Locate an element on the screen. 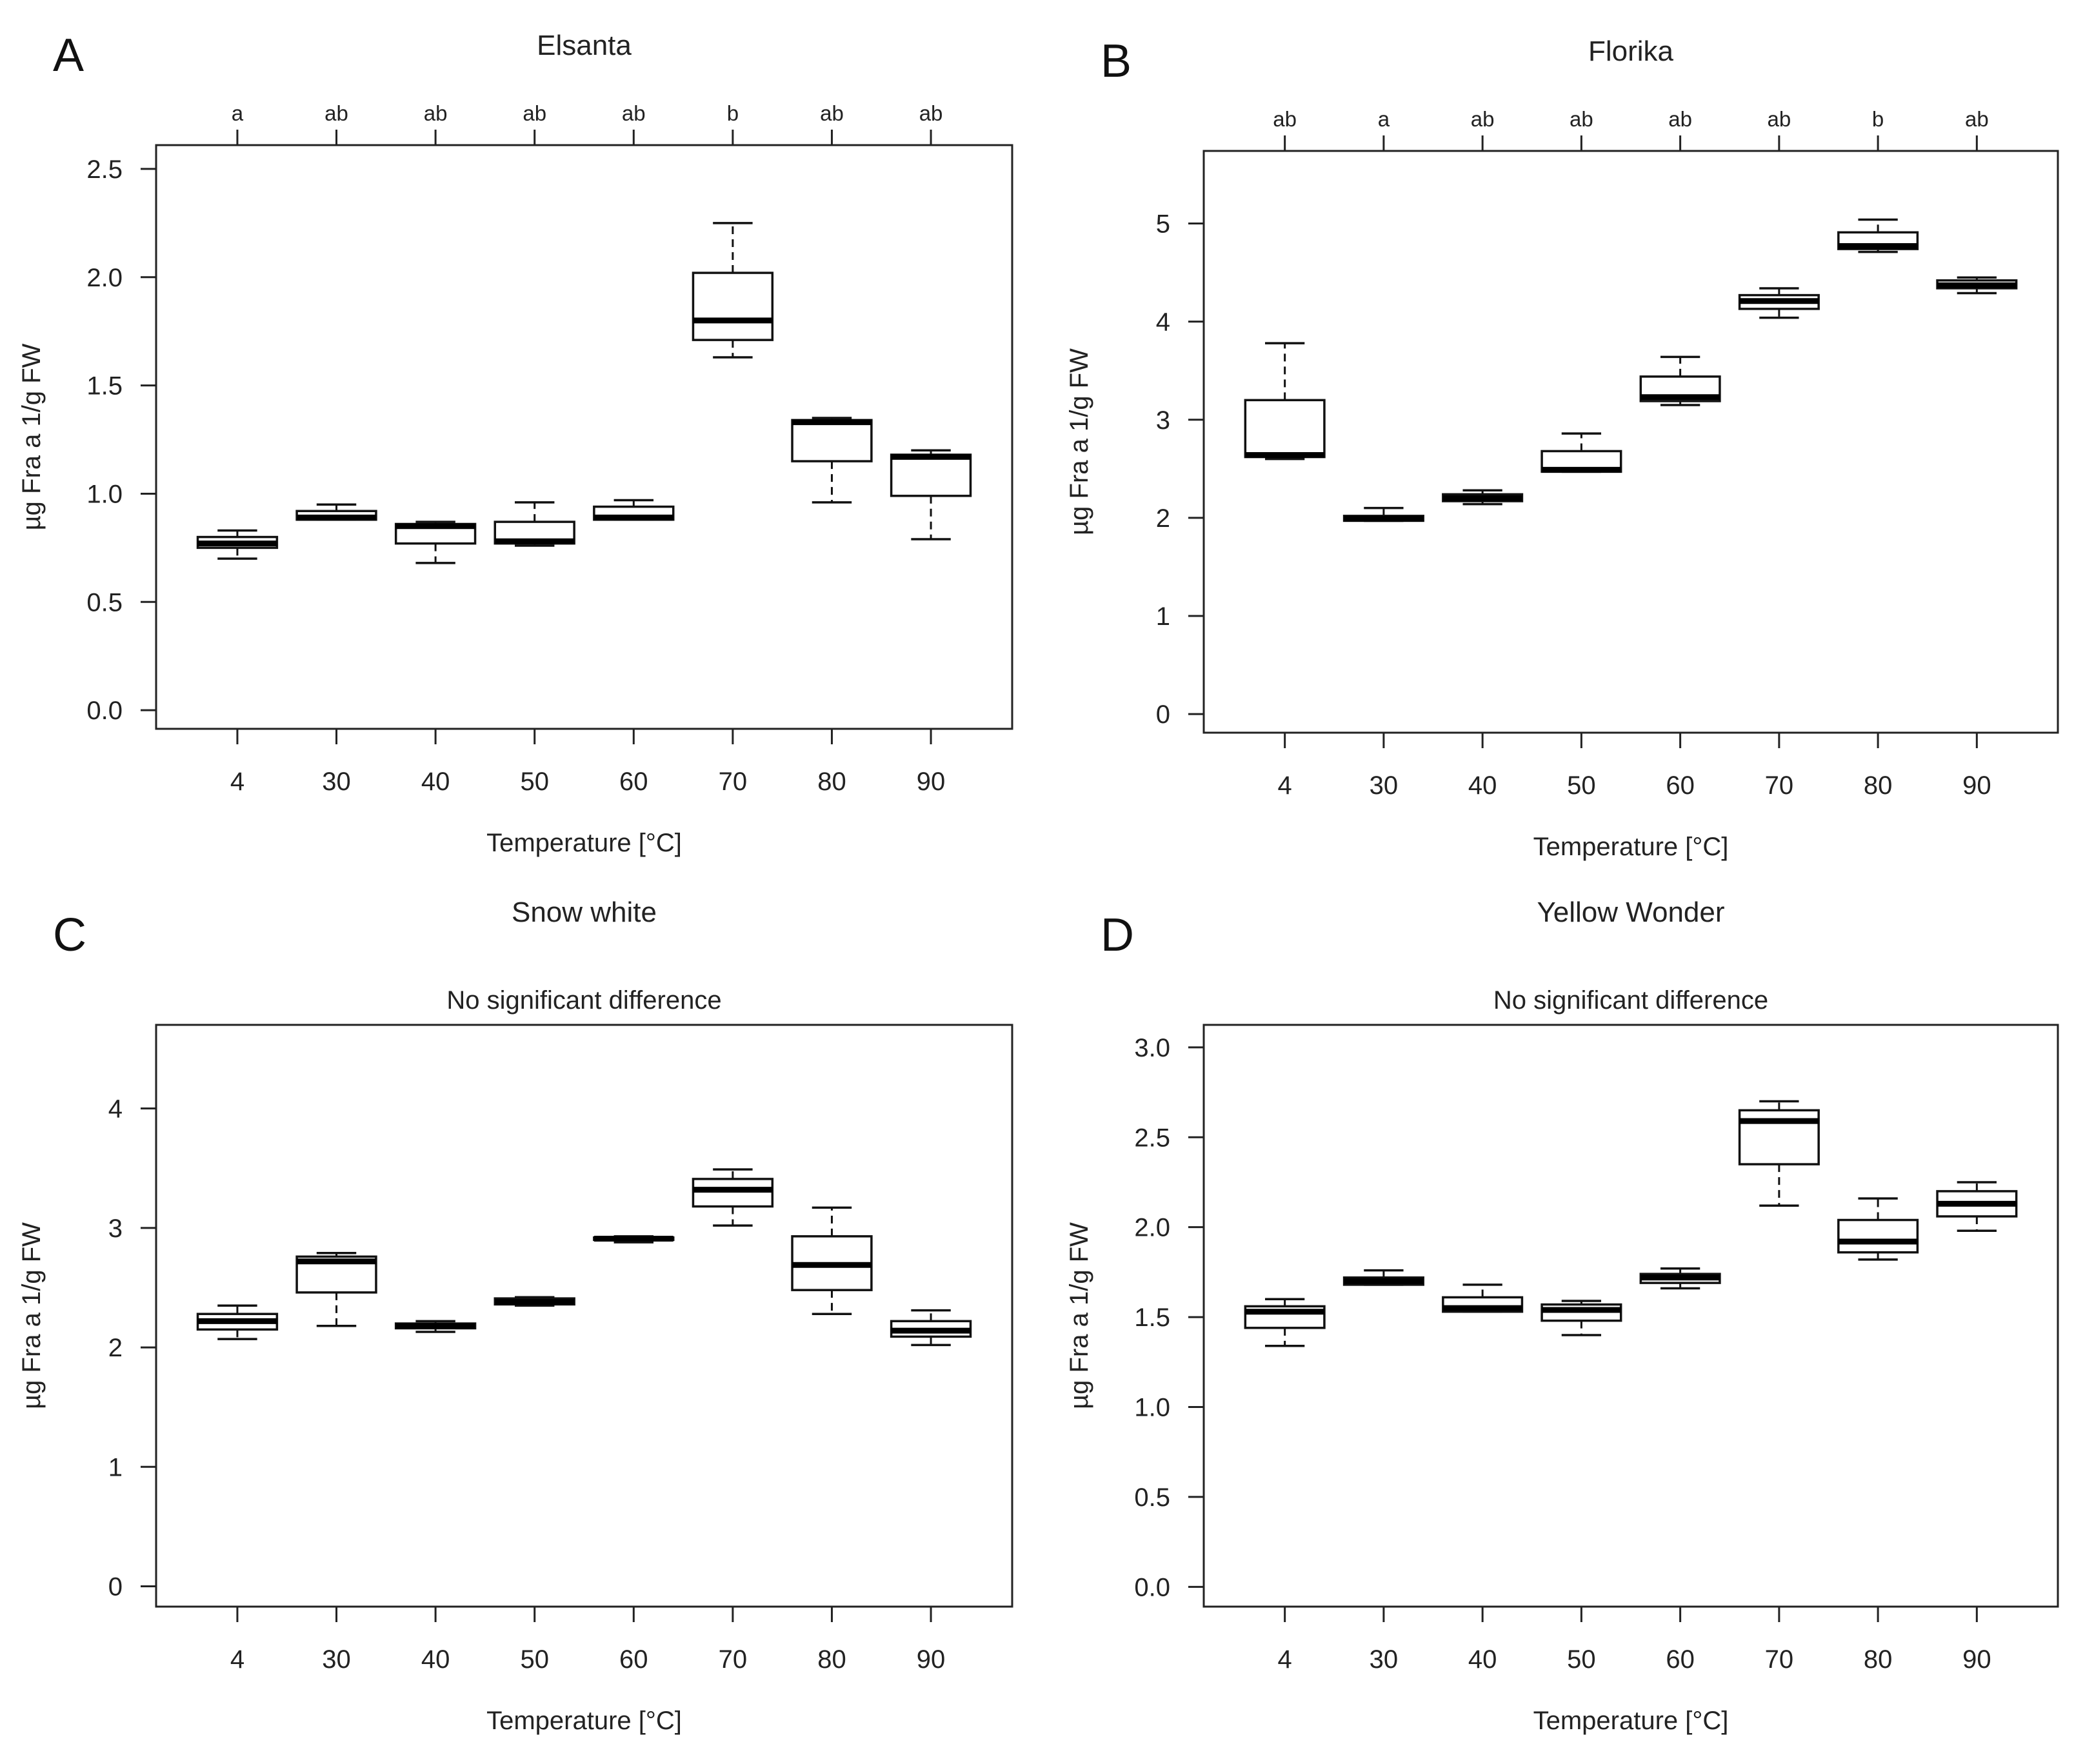 Image resolution: width=2074 pixels, height=1764 pixels. x-tick-label: 40 is located at coordinates (436, 1660).